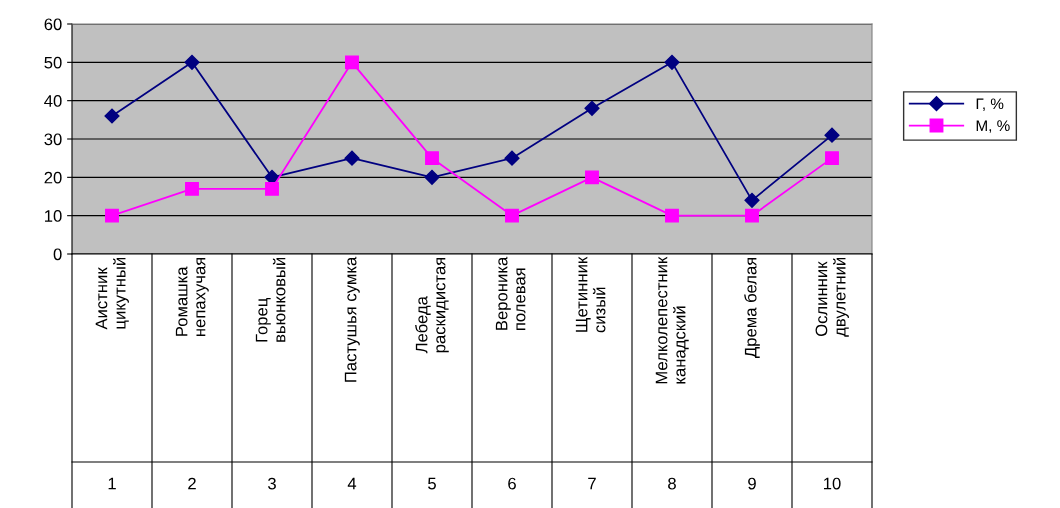 The width and height of the screenshot is (1060, 508). I want to click on text: 9, so click(752, 483).